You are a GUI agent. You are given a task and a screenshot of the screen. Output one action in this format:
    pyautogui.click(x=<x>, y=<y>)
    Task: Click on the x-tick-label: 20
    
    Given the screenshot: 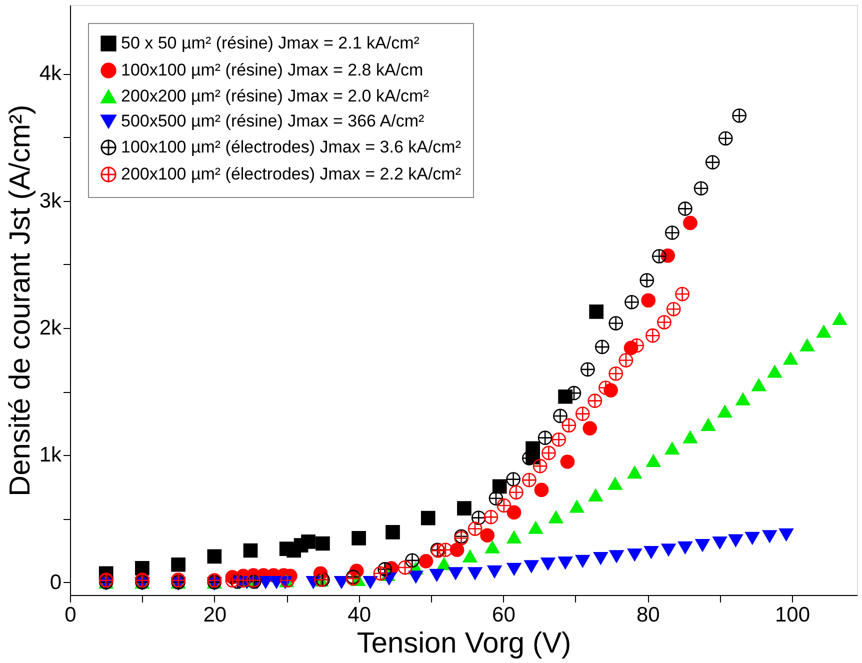 What is the action you would take?
    pyautogui.click(x=215, y=615)
    